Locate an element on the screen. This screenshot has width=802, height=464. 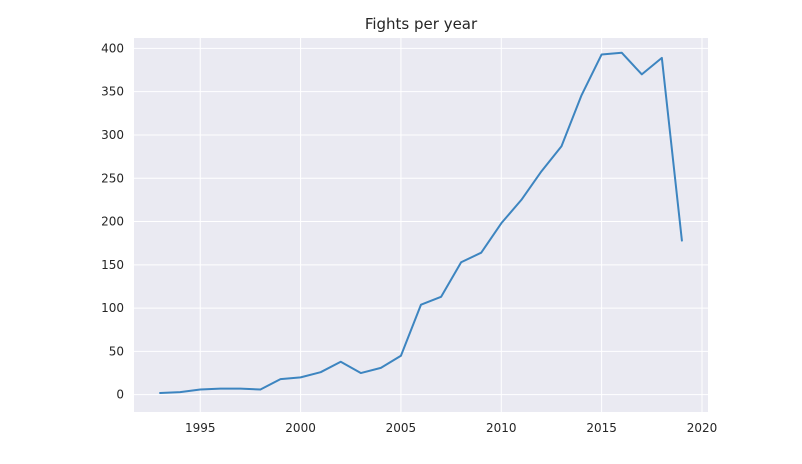
y-tick-label: 0 is located at coordinates (120, 395).